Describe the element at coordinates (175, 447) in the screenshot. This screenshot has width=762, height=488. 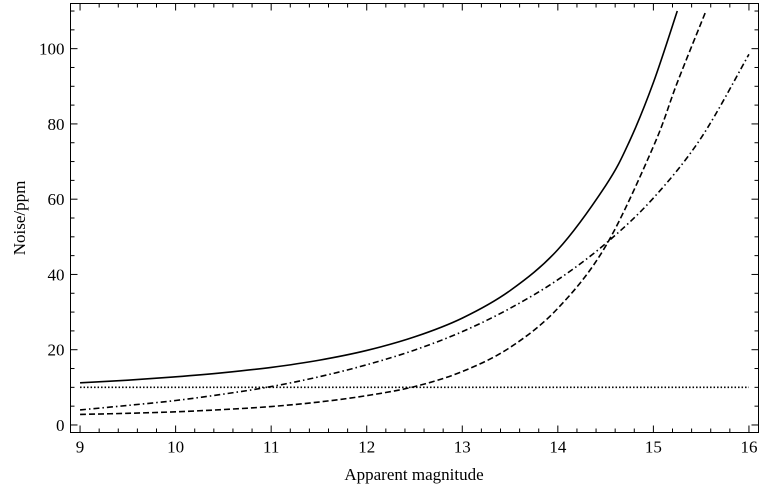
I see `x-tick-label: 10` at that location.